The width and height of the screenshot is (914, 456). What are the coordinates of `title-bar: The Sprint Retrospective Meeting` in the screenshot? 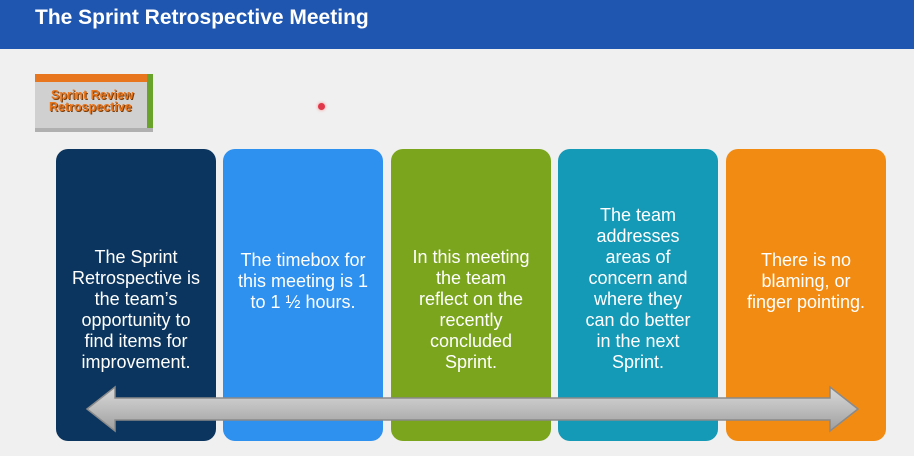 It's located at (457, 24).